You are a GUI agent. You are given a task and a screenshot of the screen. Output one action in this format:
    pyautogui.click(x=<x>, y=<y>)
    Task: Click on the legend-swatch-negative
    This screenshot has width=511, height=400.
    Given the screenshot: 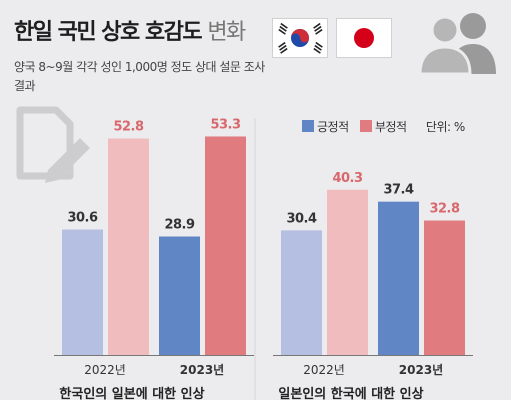 What is the action you would take?
    pyautogui.click(x=365, y=126)
    